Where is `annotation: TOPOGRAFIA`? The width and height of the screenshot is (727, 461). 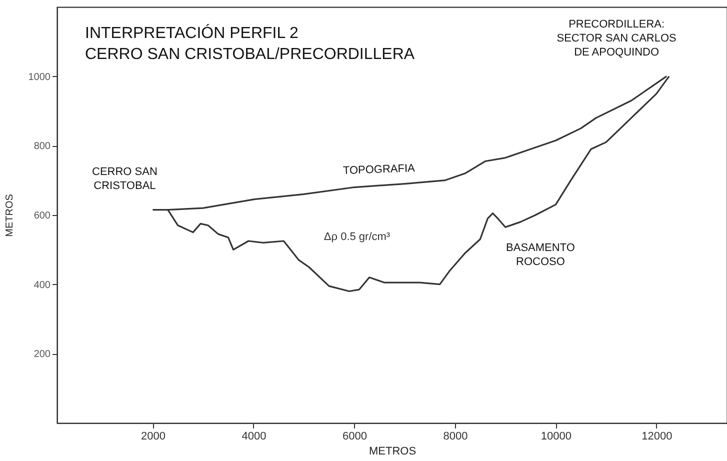
annotation: TOPOGRAFIA is located at coordinates (379, 170).